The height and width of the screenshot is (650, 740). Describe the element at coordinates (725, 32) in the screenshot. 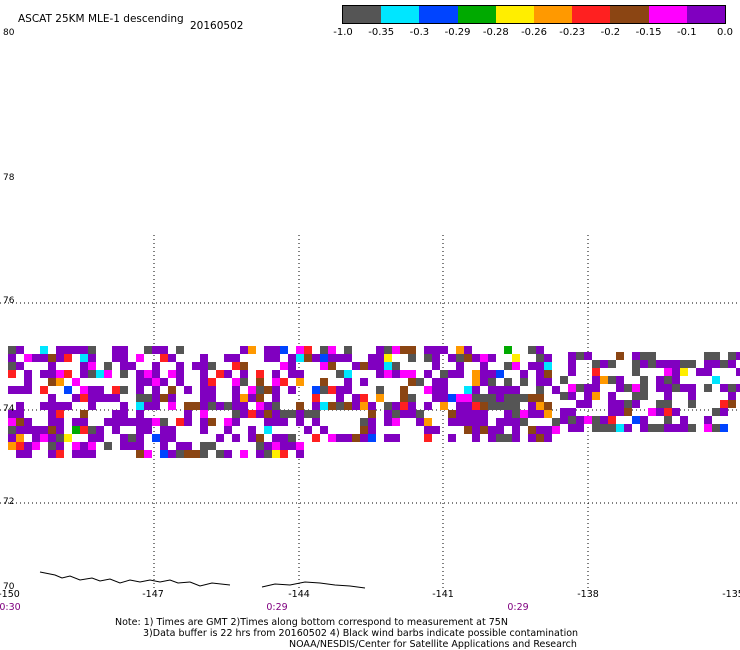

I see `colorbar-tick-label: 0.0` at that location.